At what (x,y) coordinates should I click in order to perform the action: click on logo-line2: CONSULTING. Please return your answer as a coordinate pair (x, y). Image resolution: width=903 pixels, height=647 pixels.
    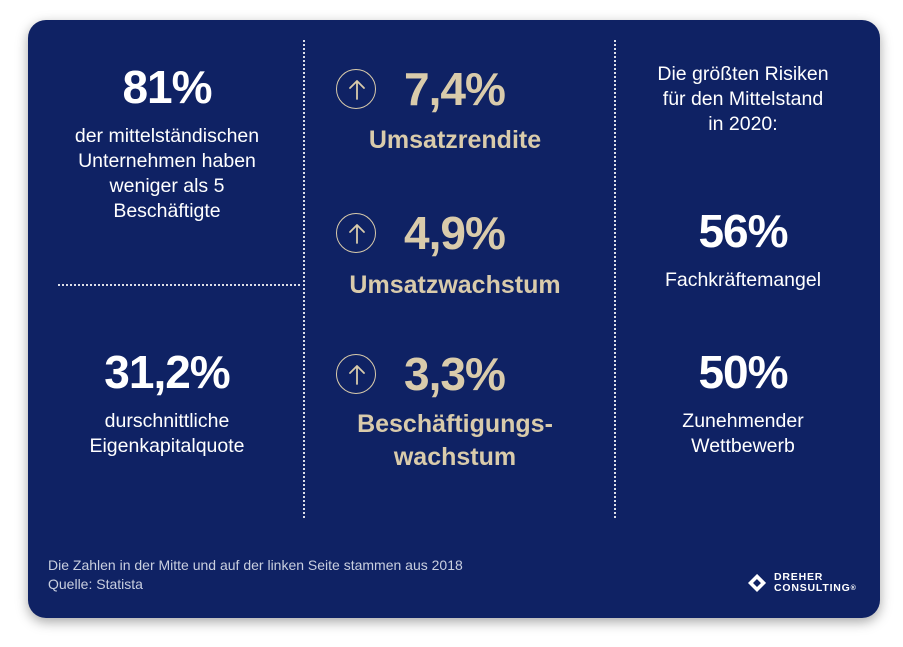
    Looking at the image, I should click on (812, 588).